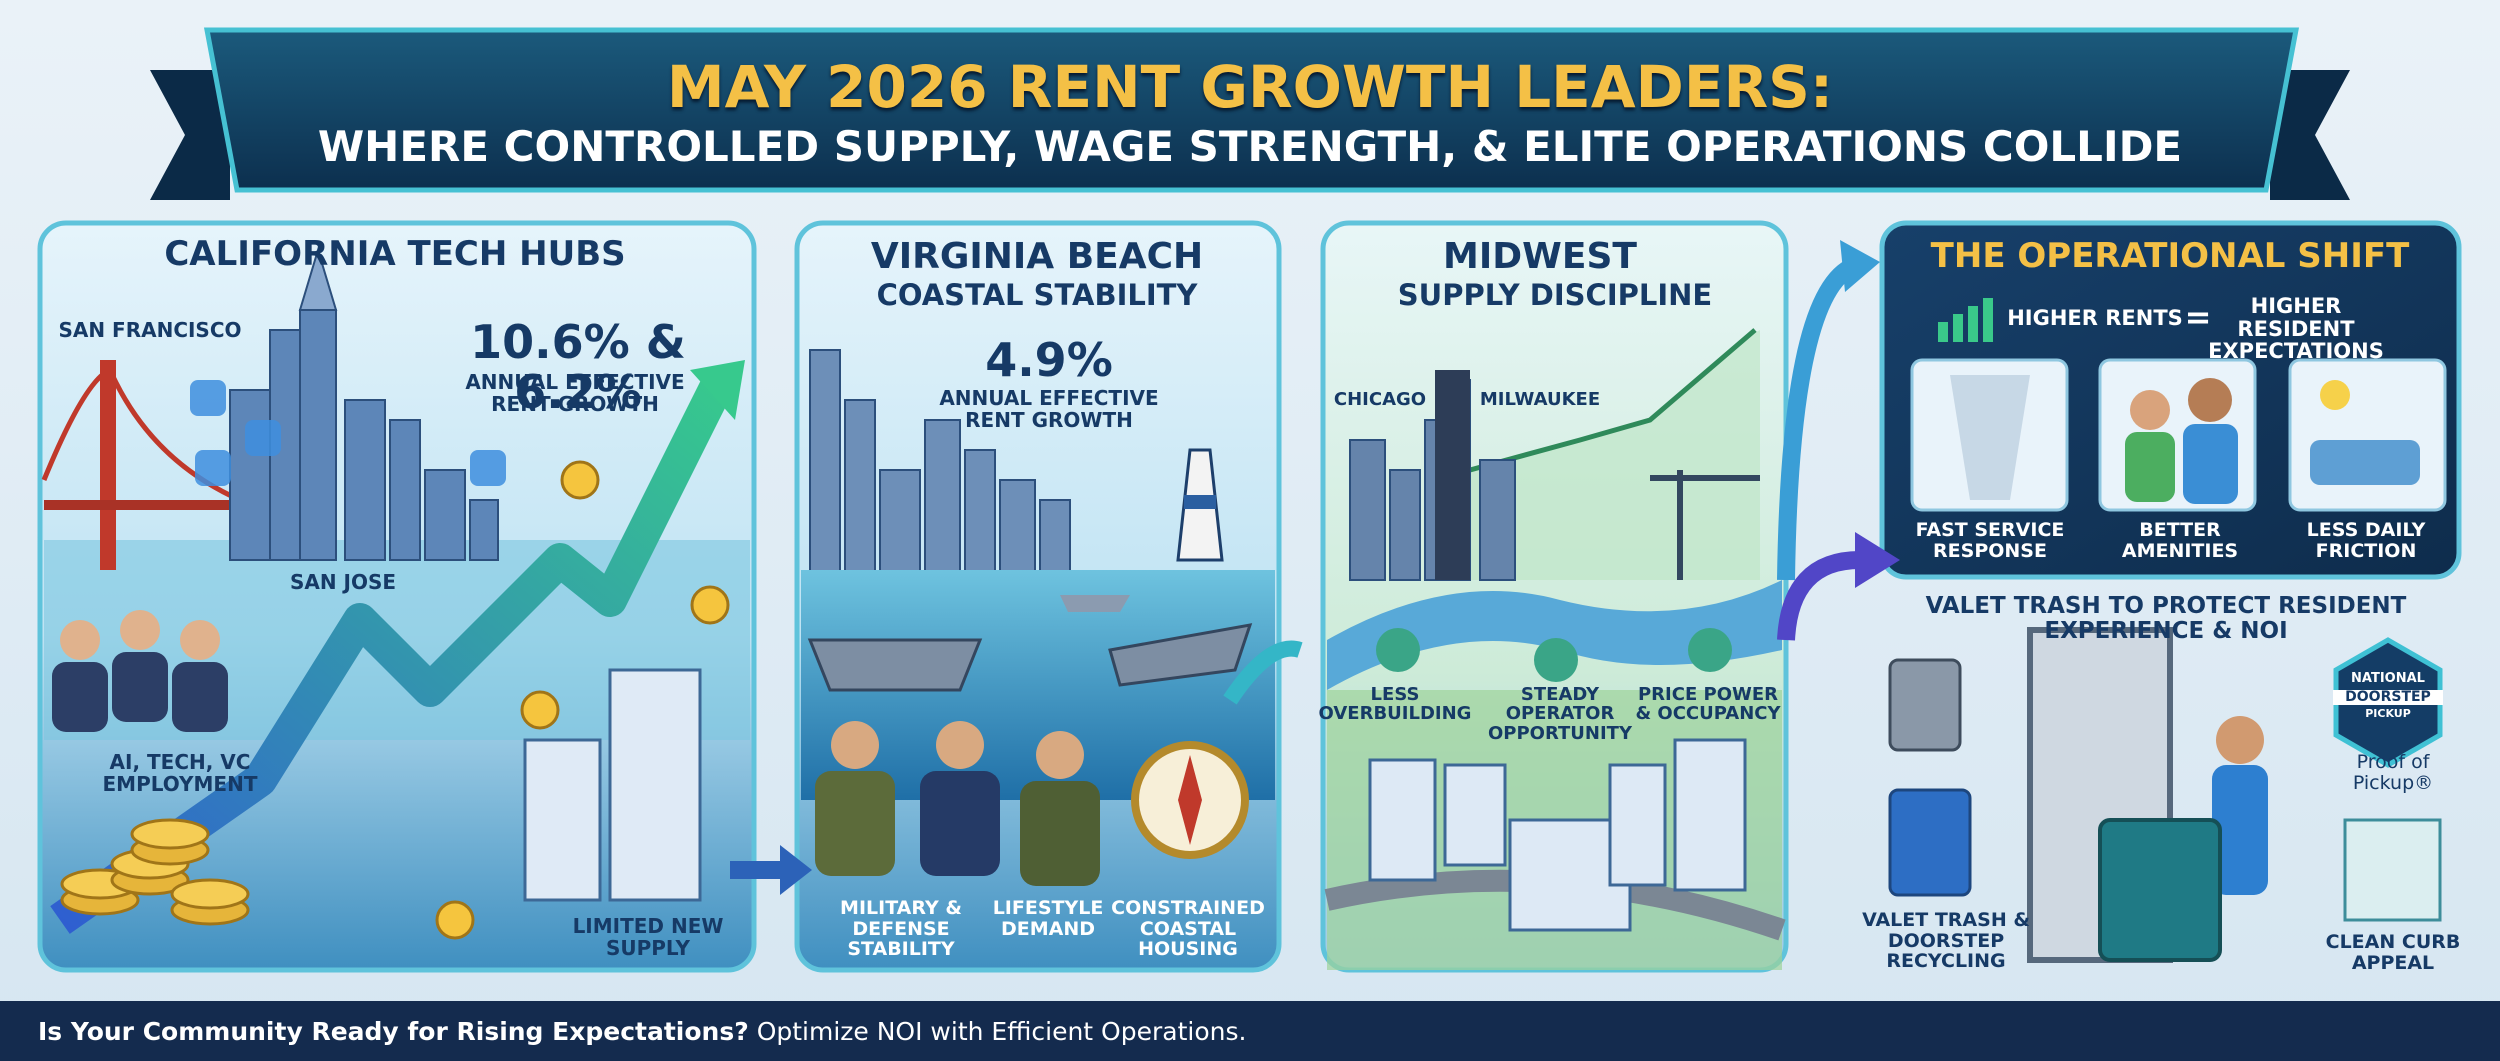 This screenshot has height=1061, width=2500. What do you see at coordinates (1395, 704) in the screenshot?
I see `factor-label: LESS OVERBUILDING` at bounding box center [1395, 704].